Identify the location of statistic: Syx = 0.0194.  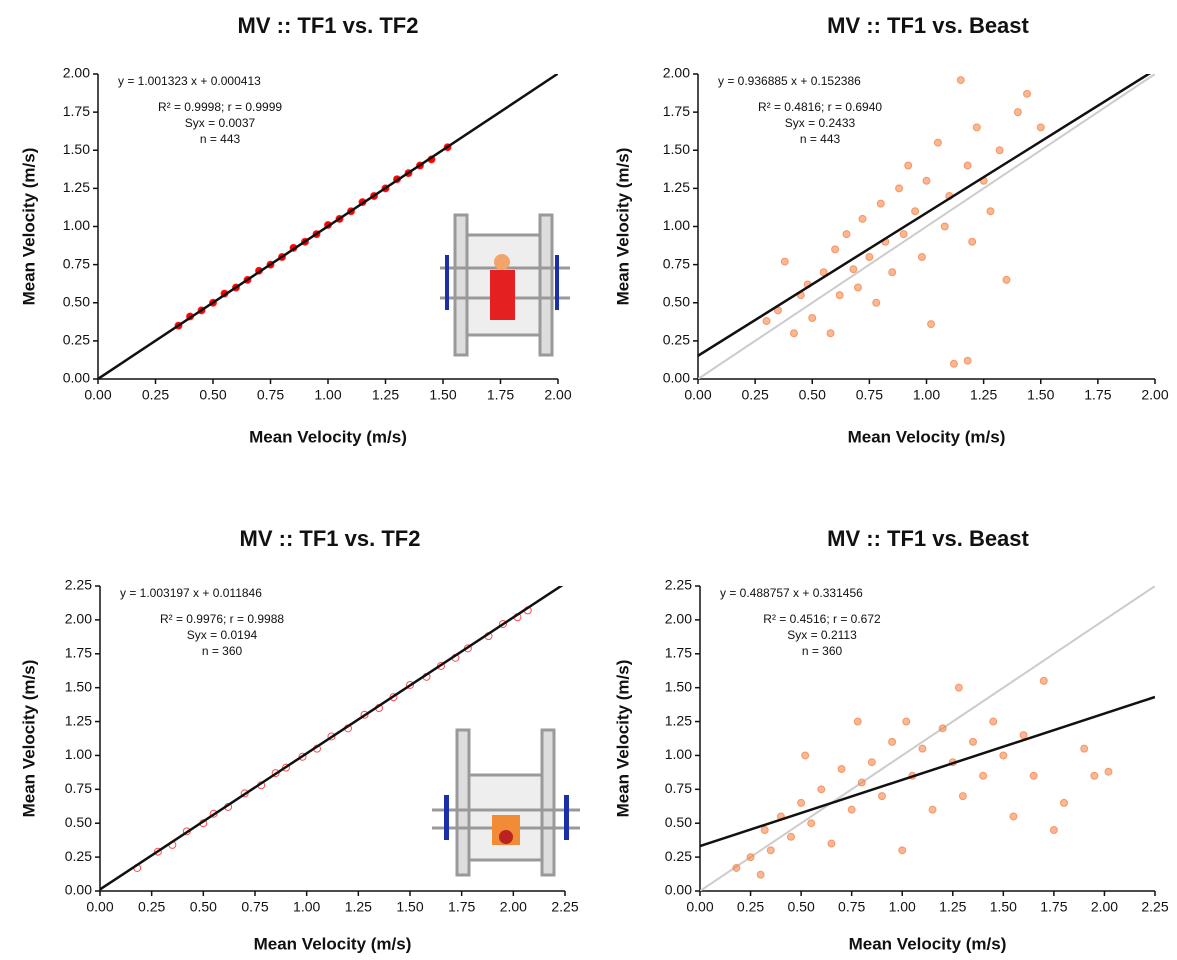
(222, 635).